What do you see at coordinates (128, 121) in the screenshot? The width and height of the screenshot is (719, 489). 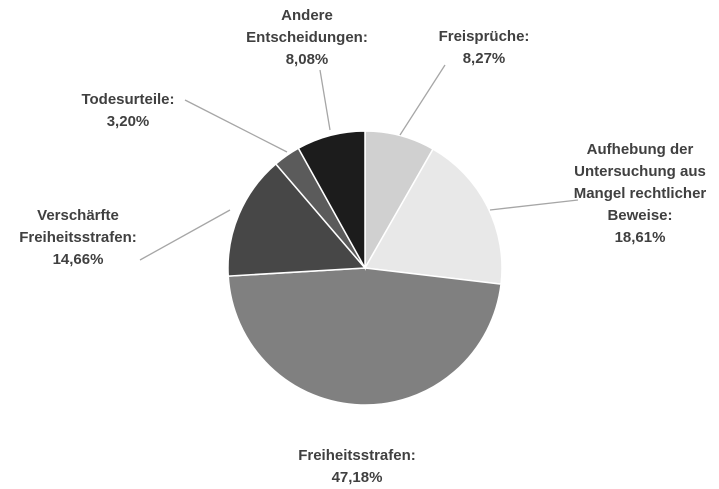 I see `value-label: 3,20%` at bounding box center [128, 121].